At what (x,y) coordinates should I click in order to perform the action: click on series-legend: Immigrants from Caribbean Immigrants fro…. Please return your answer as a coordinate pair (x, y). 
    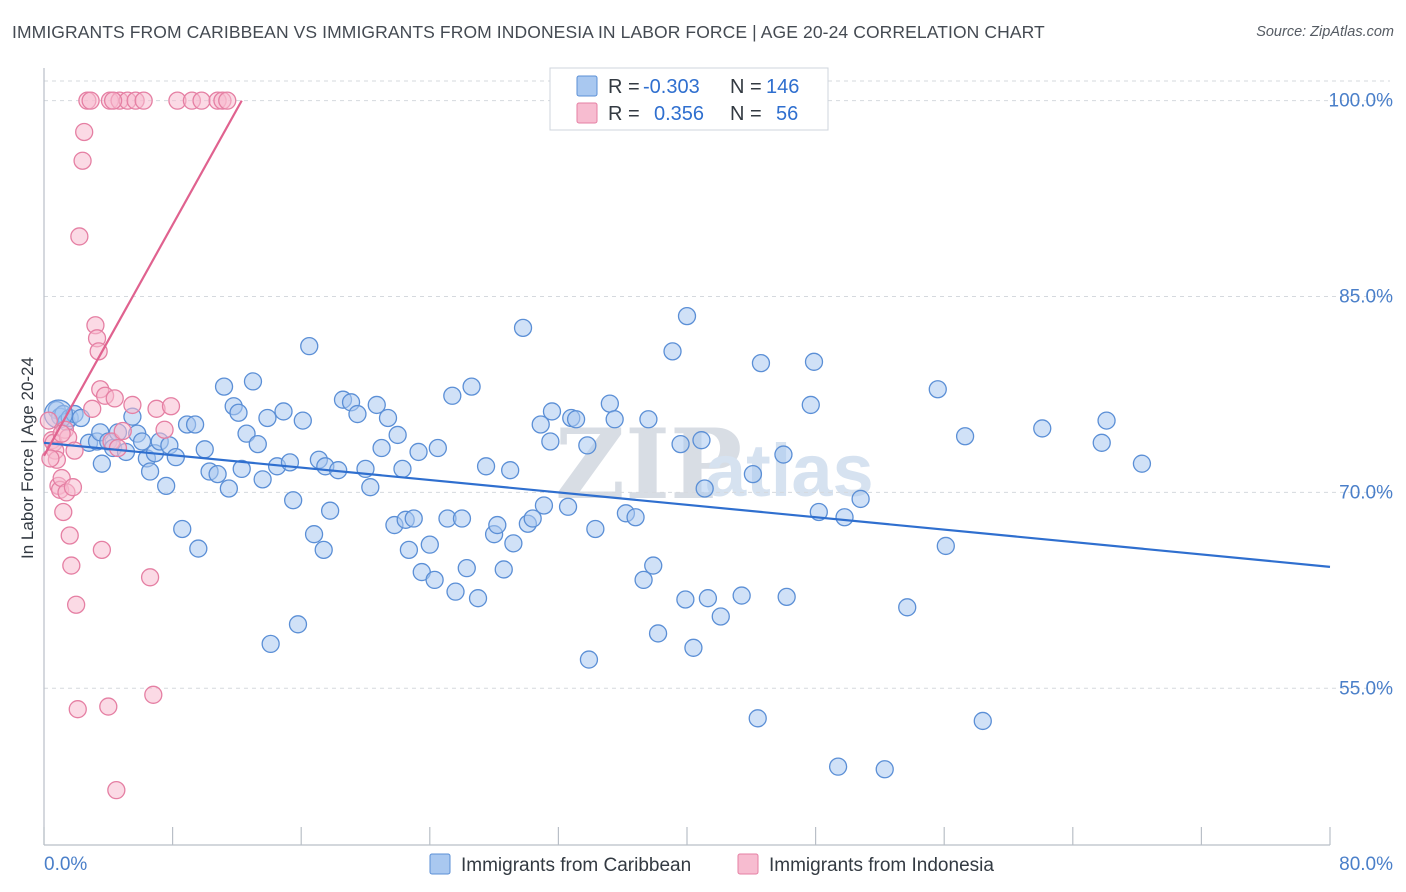
    Looking at the image, I should click on (711, 864).